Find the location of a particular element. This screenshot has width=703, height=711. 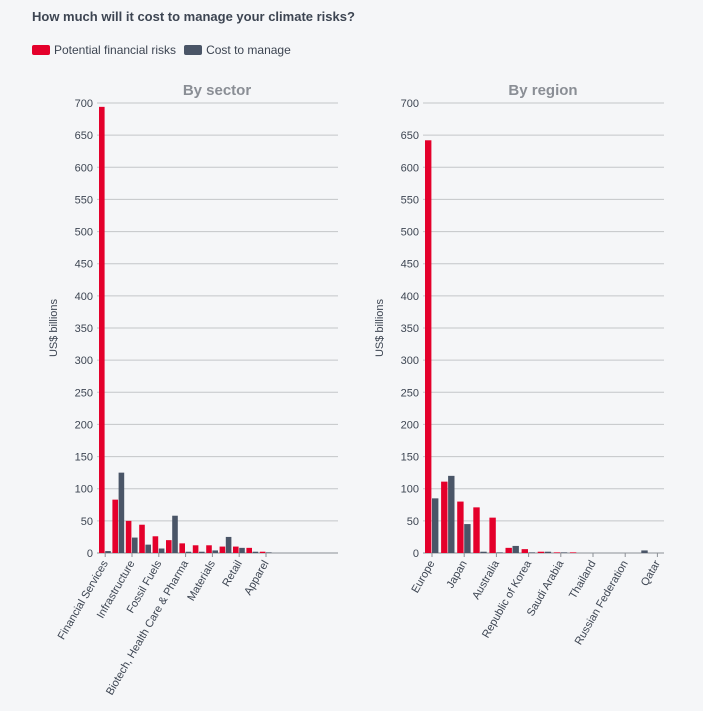

y-tick-label-region-200: 200 is located at coordinates (410, 425).